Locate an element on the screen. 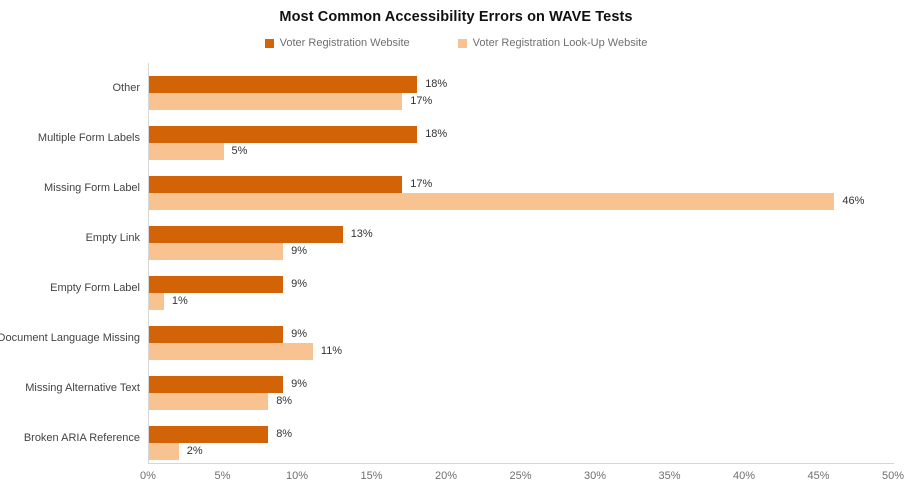 This screenshot has height=493, width=912. x-tick-label: 30% is located at coordinates (595, 476).